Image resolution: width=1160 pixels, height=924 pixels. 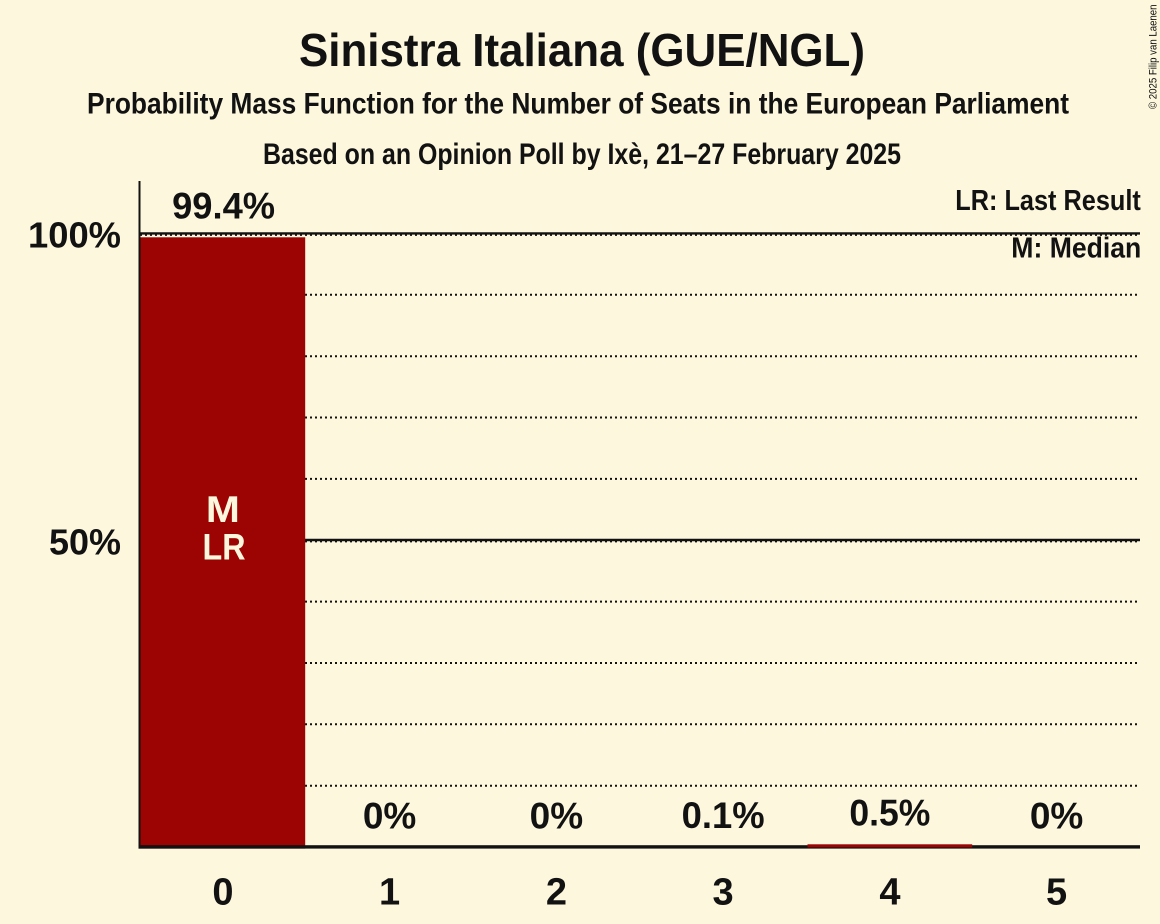 I want to click on svg-text: LR: Last Result, so click(x=1048, y=201).